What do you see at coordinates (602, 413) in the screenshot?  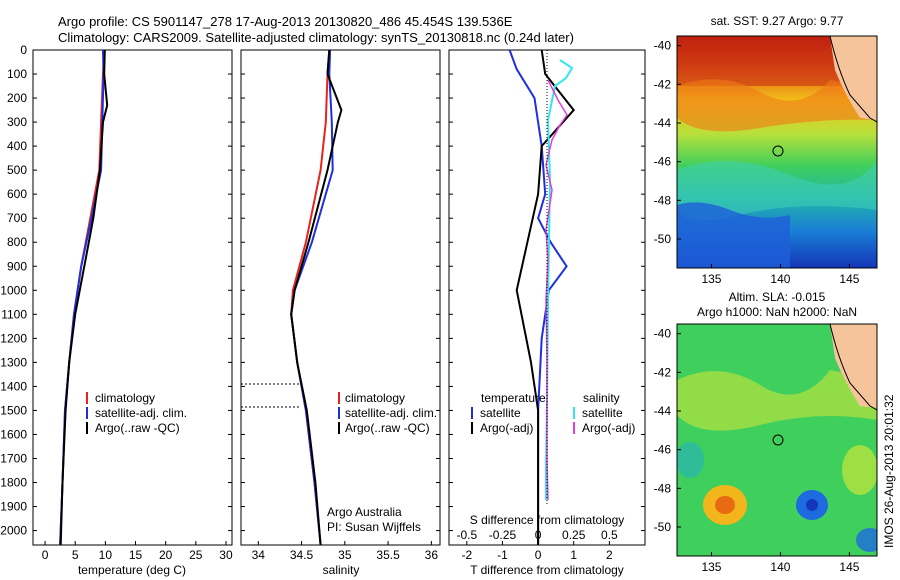 I see `legend-label-s-satellite: satellite` at bounding box center [602, 413].